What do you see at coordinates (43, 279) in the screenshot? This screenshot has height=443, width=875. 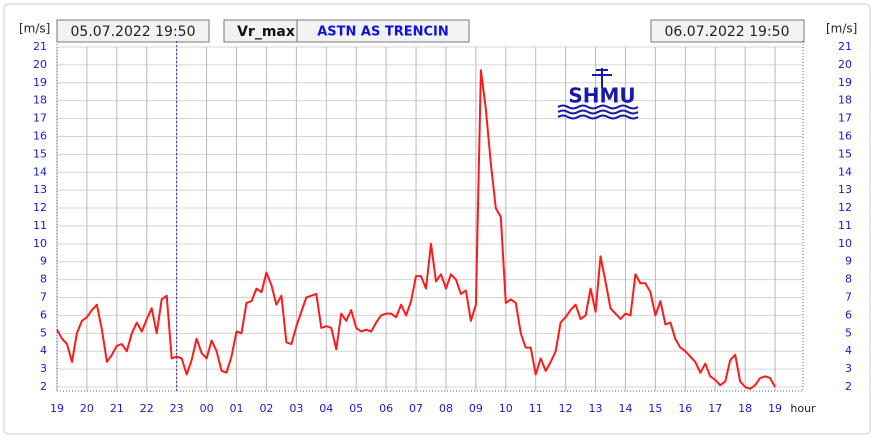 I see `y-tick-label: 8` at bounding box center [43, 279].